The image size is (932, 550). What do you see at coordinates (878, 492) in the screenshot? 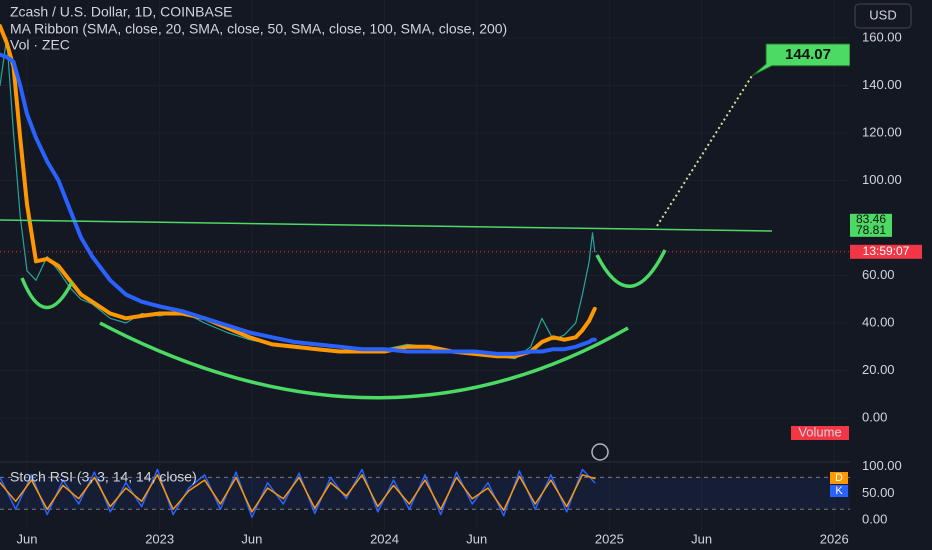
I see `y-tick-label: 50.00` at bounding box center [878, 492].